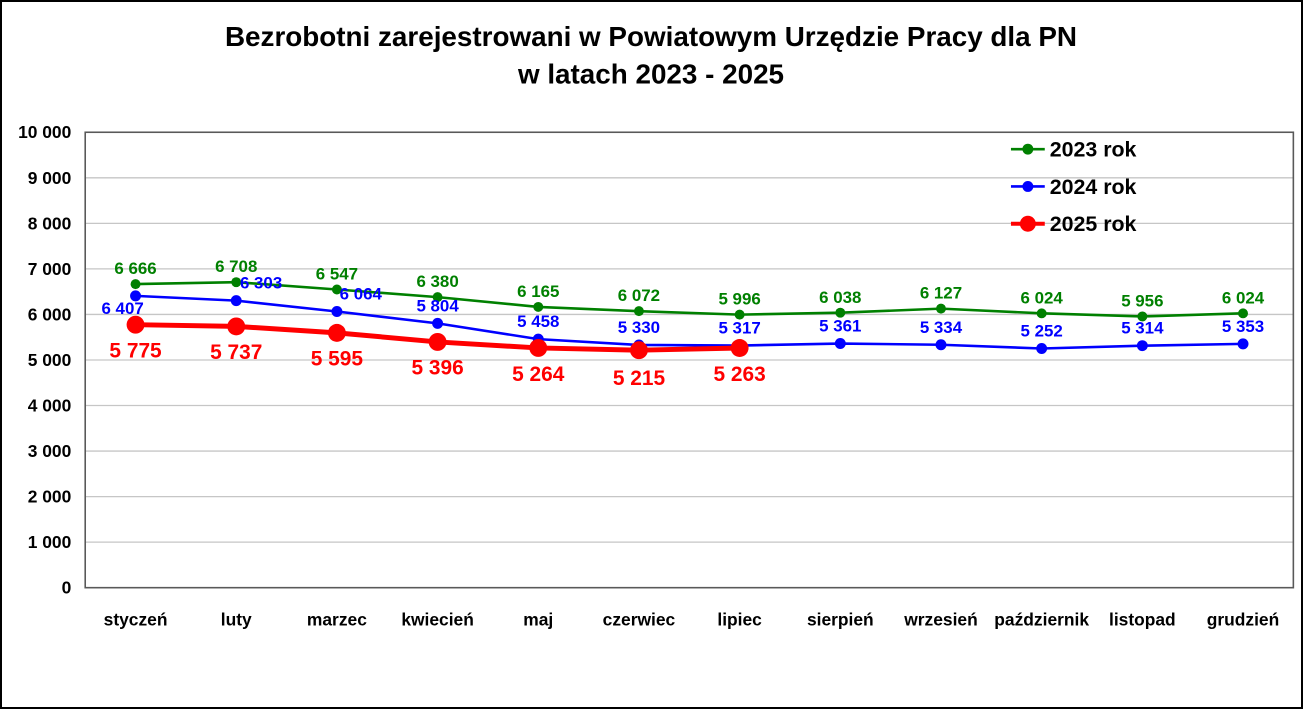 The image size is (1303, 709). Describe the element at coordinates (337, 619) in the screenshot. I see `x-axis-label: marzec` at that location.